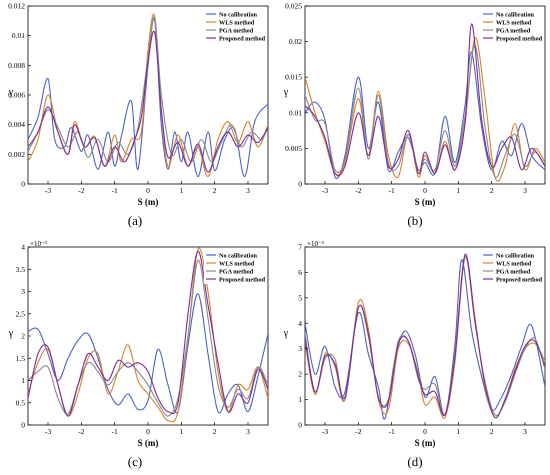  I want to click on panel-caption: (b), so click(414, 220).